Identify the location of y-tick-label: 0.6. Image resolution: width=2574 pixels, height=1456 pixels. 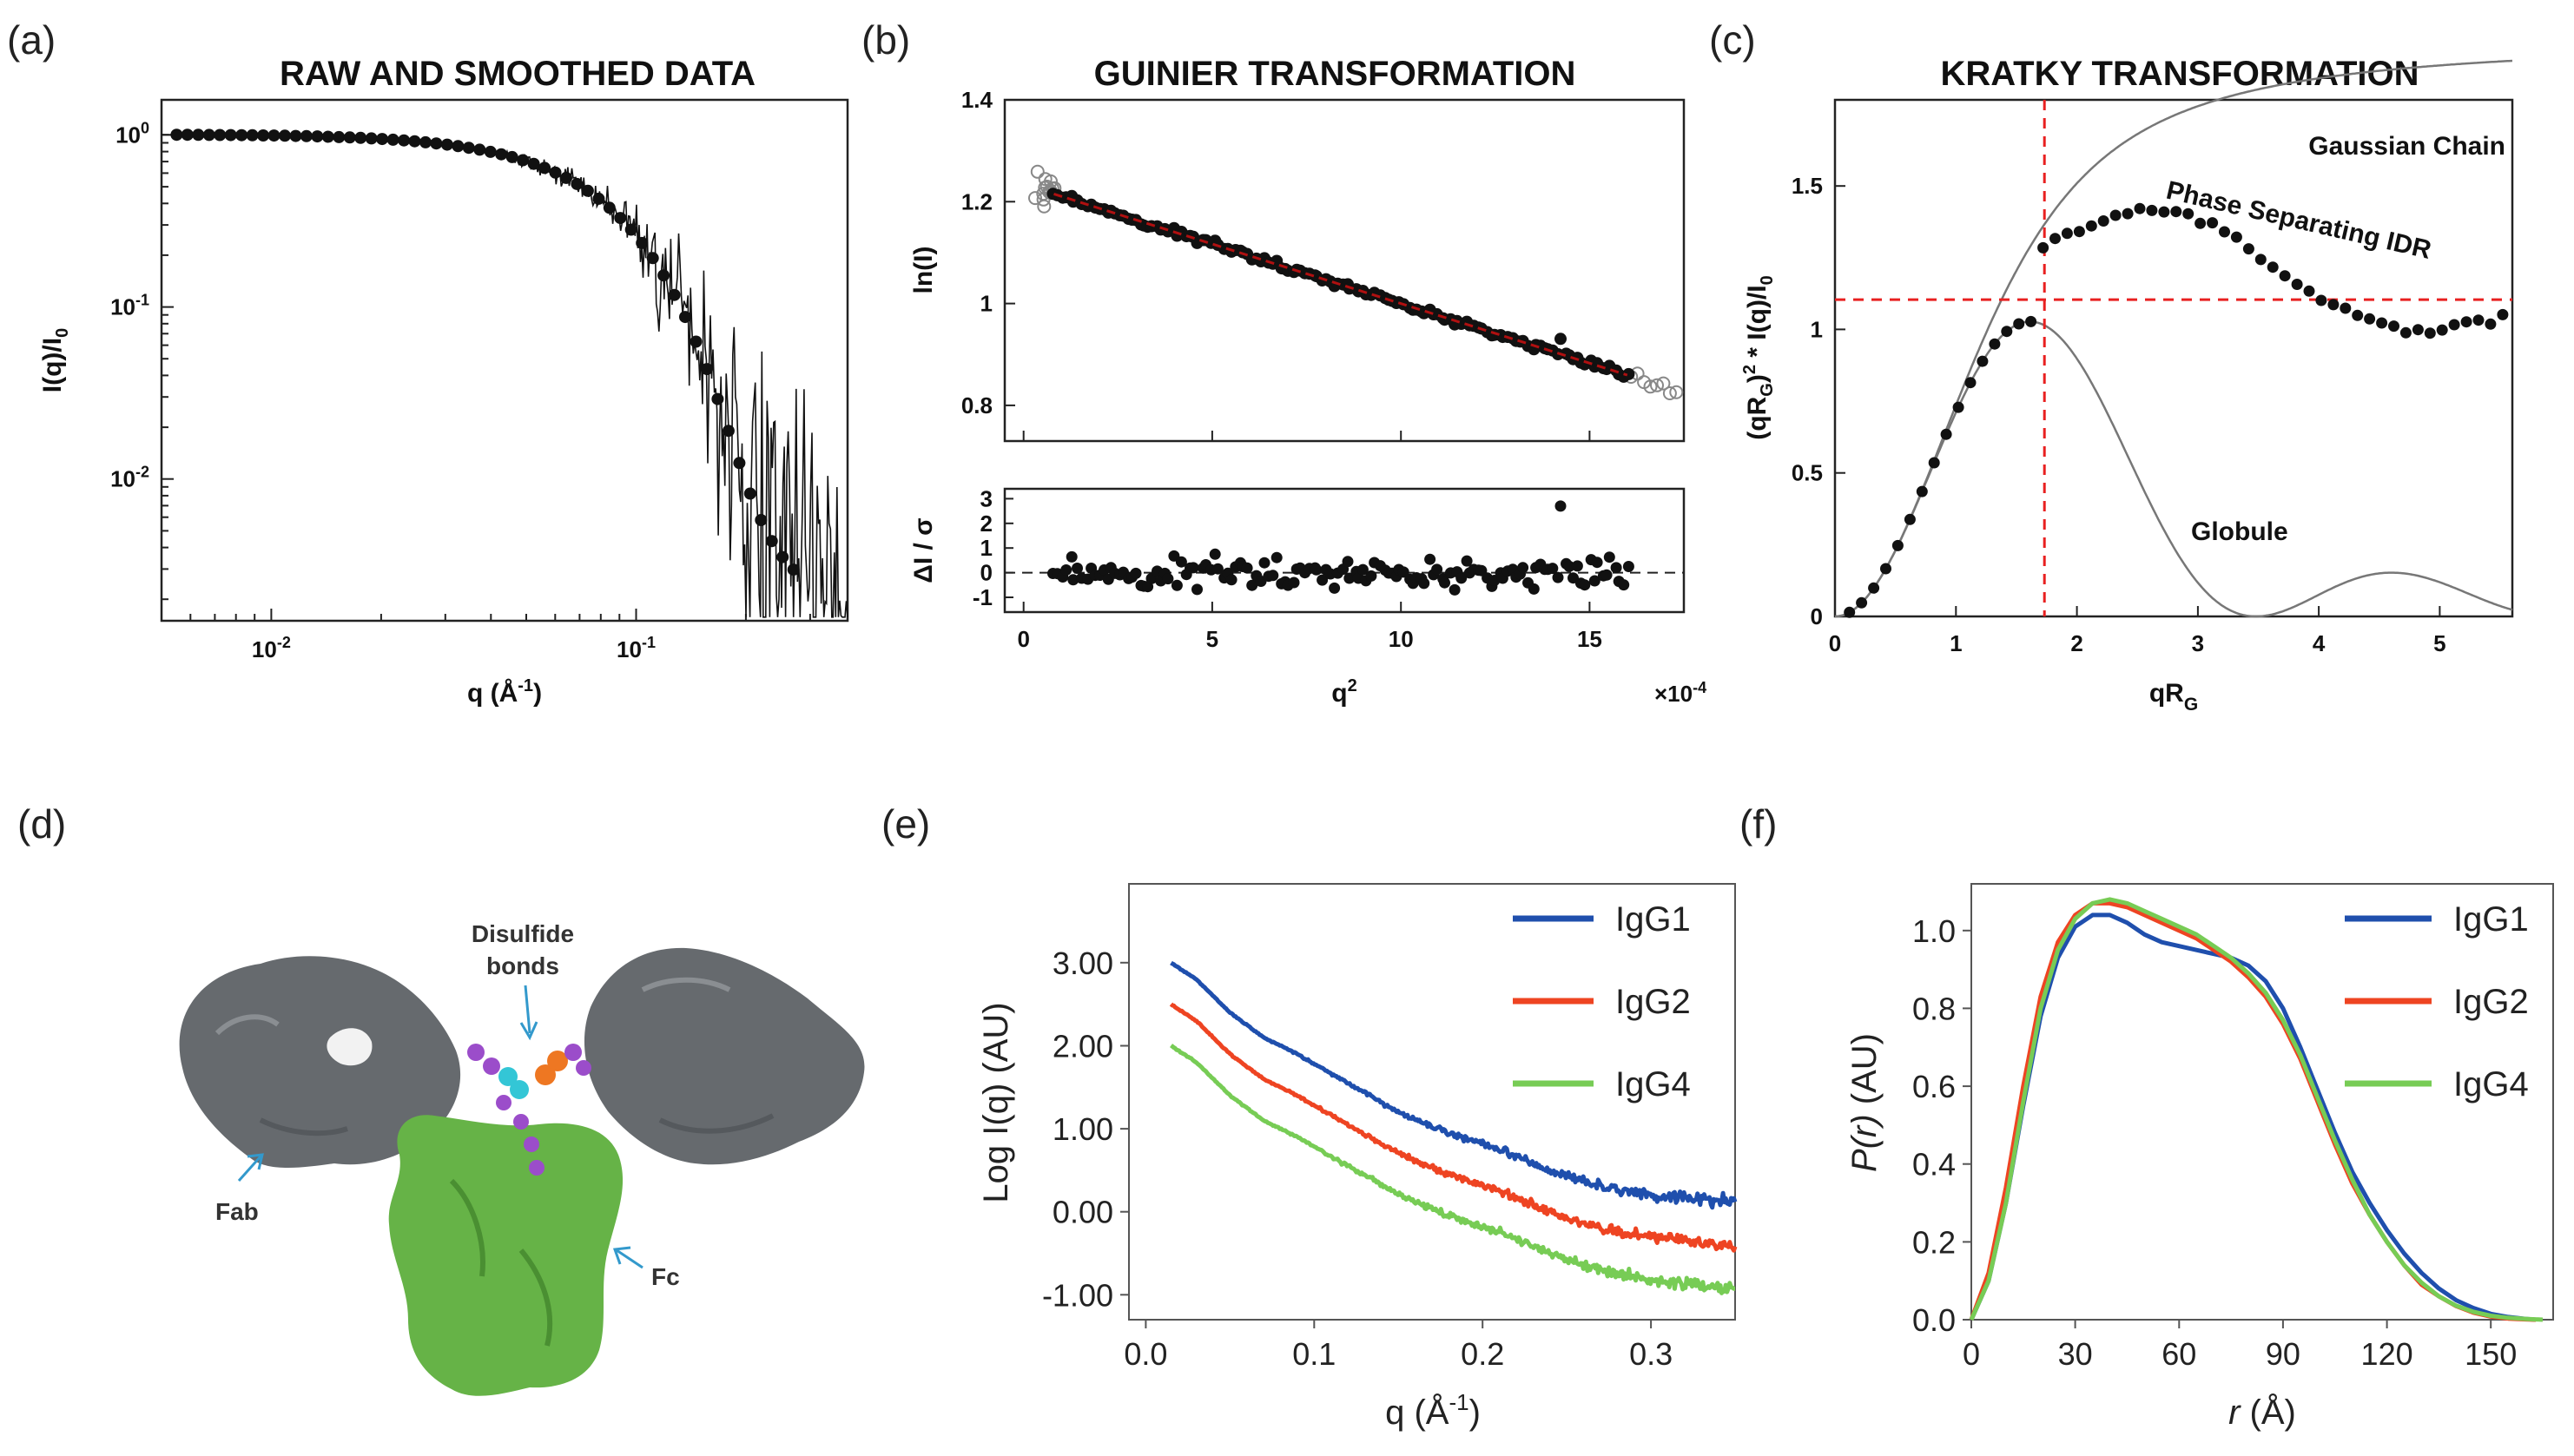
(1934, 1086).